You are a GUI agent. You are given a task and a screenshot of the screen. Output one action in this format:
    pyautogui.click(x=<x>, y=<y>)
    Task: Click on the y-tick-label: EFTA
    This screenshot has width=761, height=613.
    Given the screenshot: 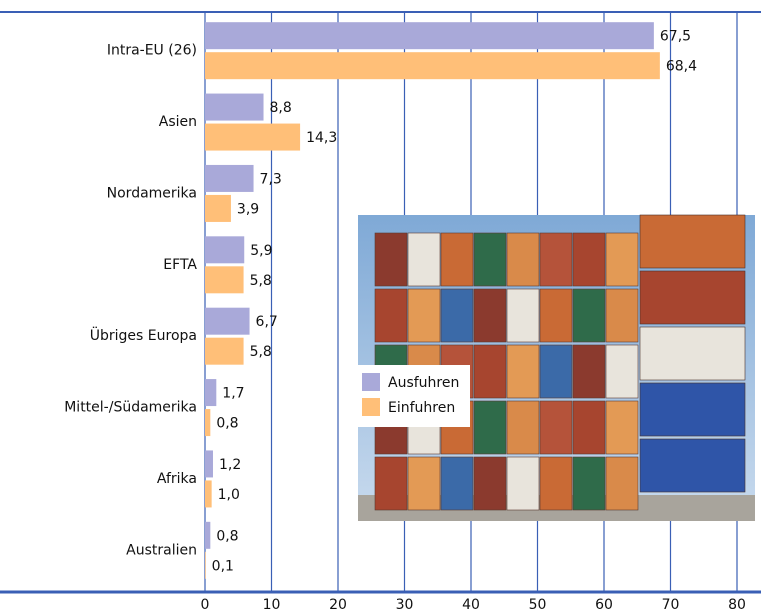 What is the action you would take?
    pyautogui.click(x=180, y=265)
    